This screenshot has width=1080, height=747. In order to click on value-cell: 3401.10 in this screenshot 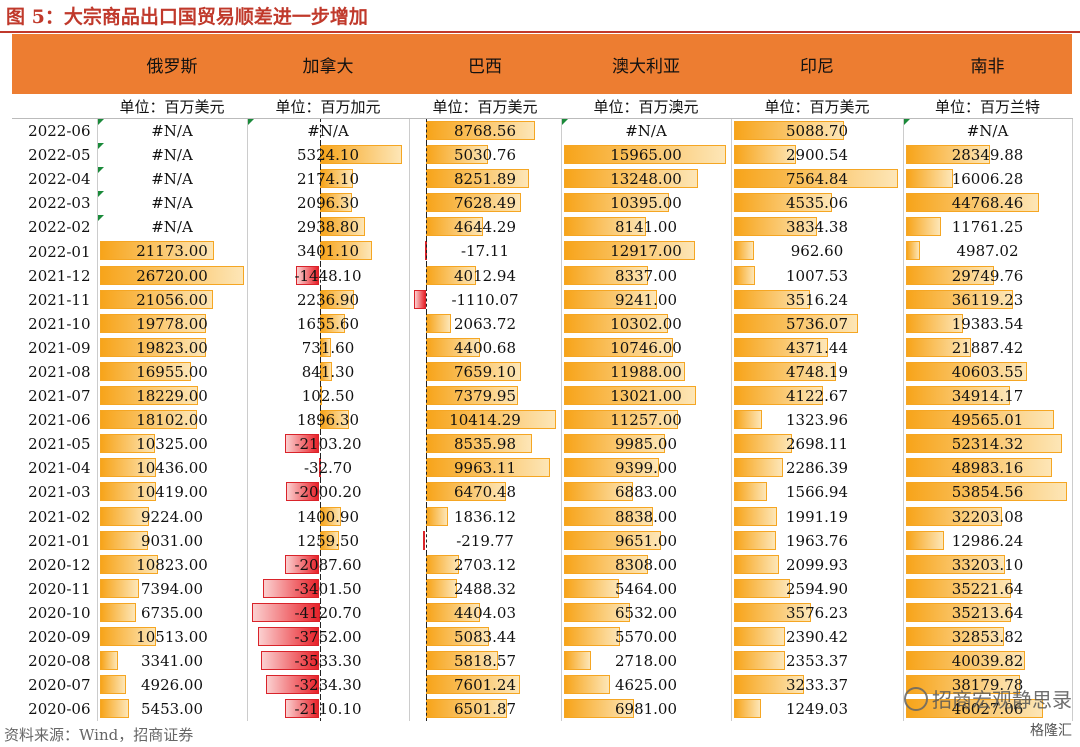, I will do `click(328, 251)`.